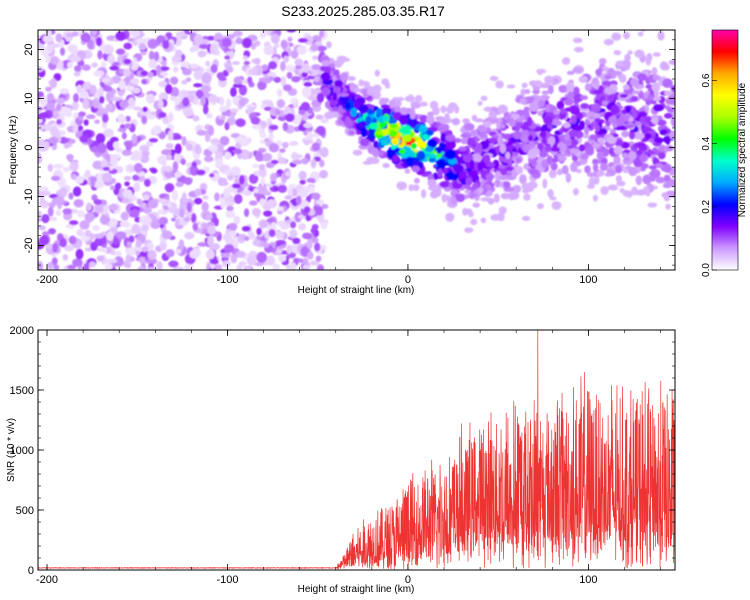 This screenshot has width=750, height=600. What do you see at coordinates (363, 11) in the screenshot?
I see `figure-title: S233.2025.285.03.35.R17` at bounding box center [363, 11].